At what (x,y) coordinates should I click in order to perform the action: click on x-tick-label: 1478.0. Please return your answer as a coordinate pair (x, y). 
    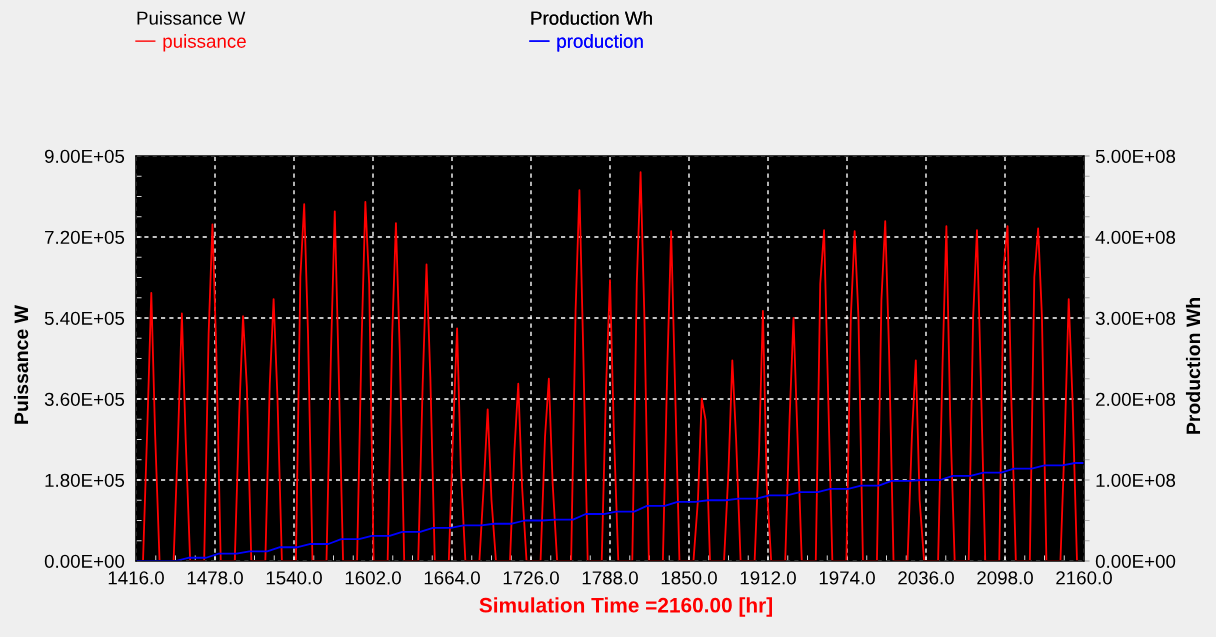
    Looking at the image, I should click on (215, 578).